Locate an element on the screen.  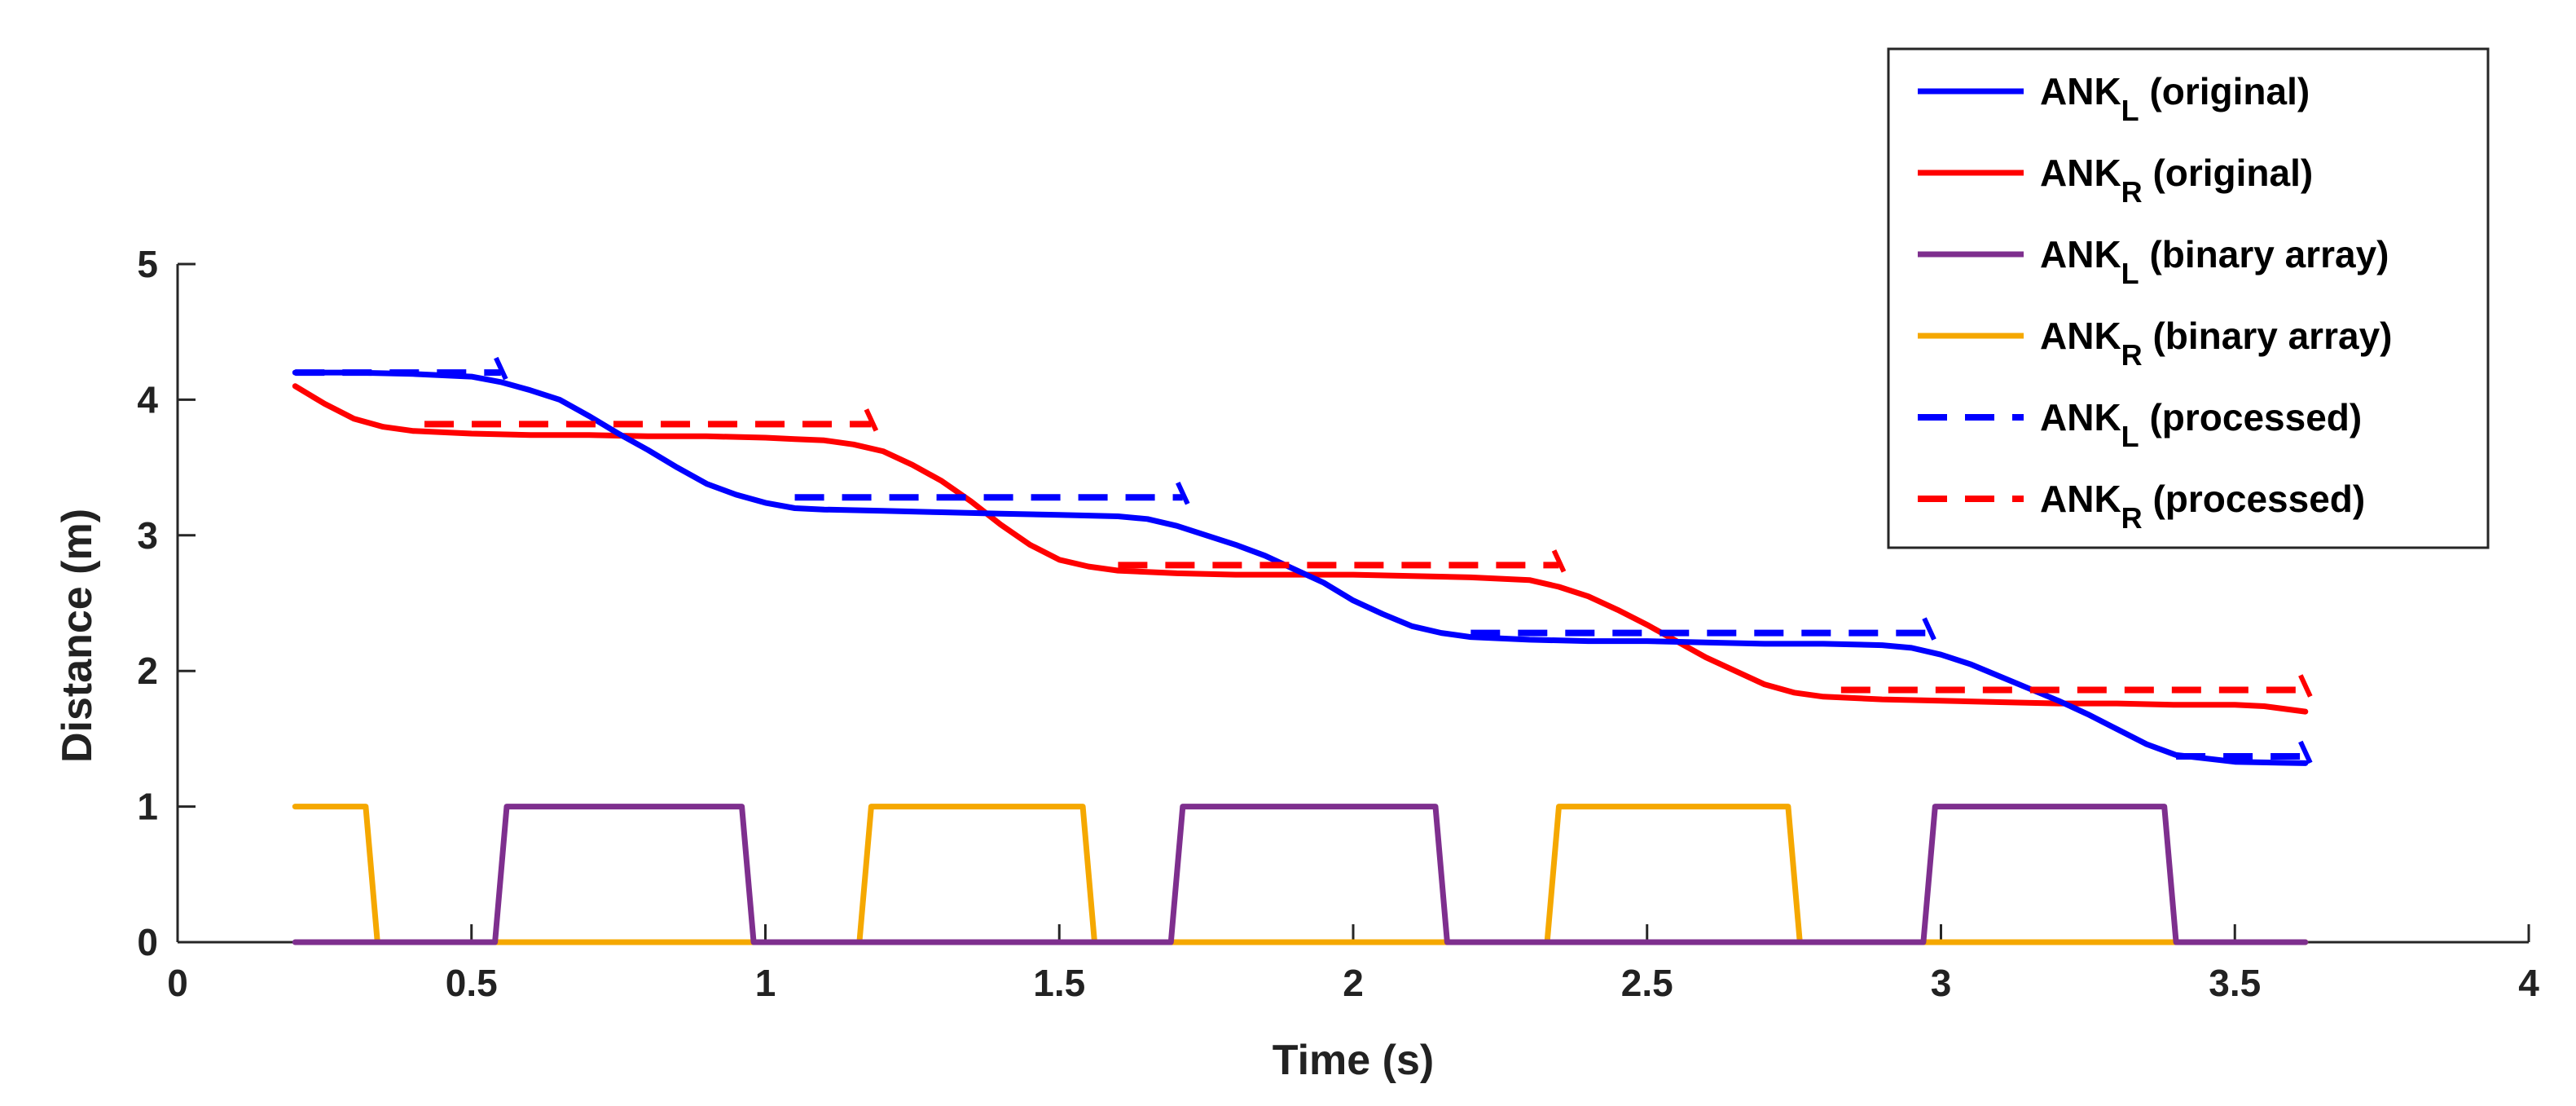
x-tick-label: 0 is located at coordinates (177, 983).